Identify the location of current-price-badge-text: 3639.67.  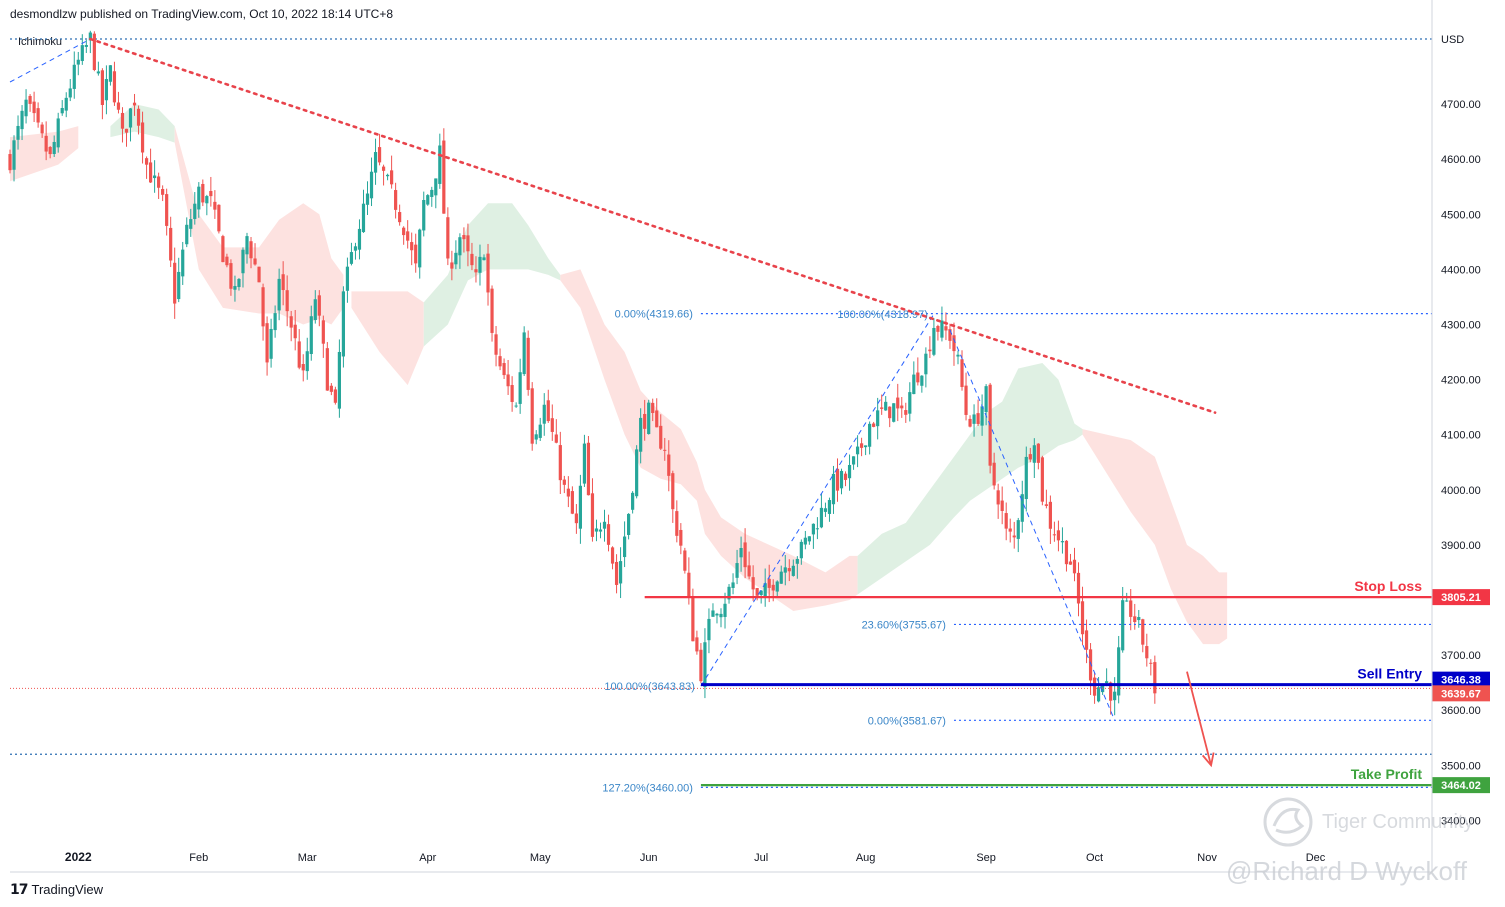
(1461, 694).